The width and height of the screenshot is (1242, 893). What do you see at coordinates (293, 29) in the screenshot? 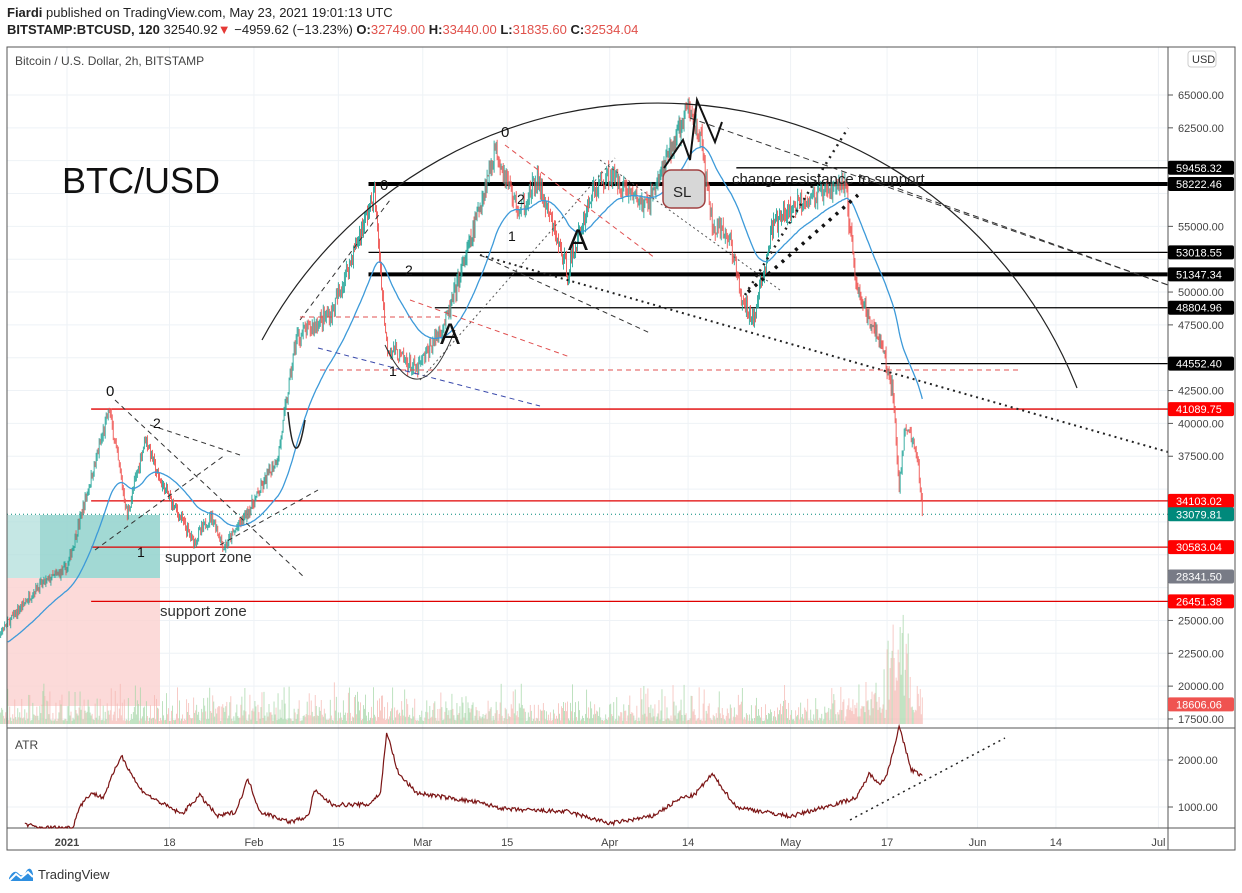
I see `price-change: −4959.62 (−13.23%)` at bounding box center [293, 29].